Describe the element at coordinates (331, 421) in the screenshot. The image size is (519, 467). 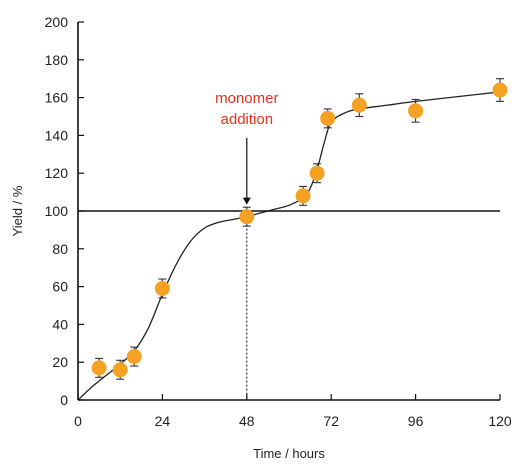
I see `x-tick-label-72: 72` at that location.